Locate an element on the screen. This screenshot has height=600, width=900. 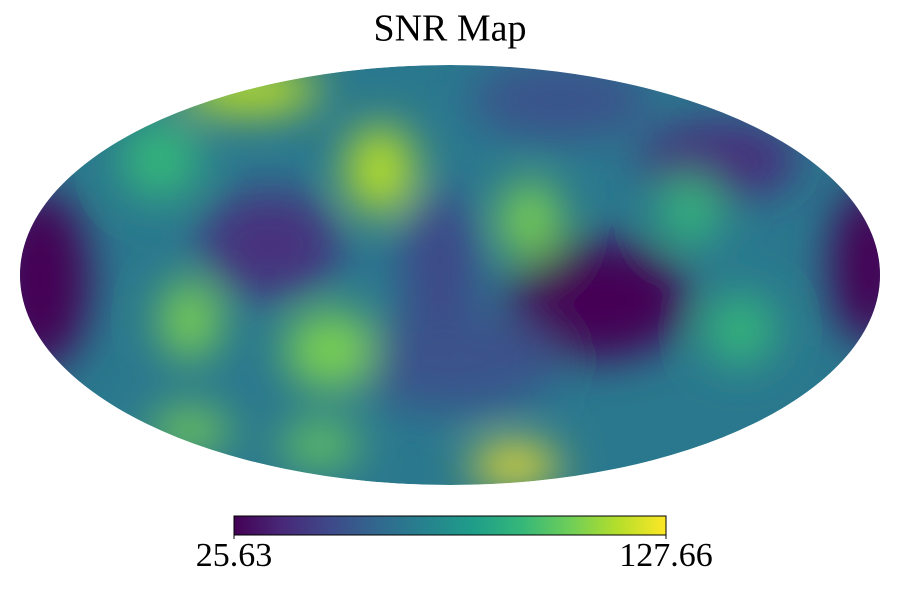
colorbar is located at coordinates (450, 525).